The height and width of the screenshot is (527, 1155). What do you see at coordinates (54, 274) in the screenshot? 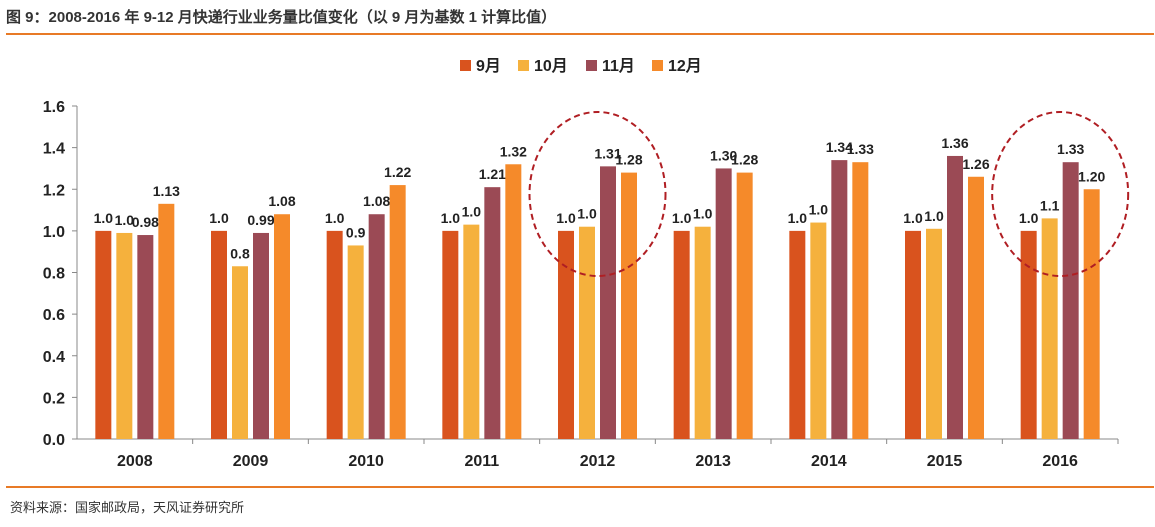
I see `y-tick-label: 0.8` at bounding box center [54, 274].